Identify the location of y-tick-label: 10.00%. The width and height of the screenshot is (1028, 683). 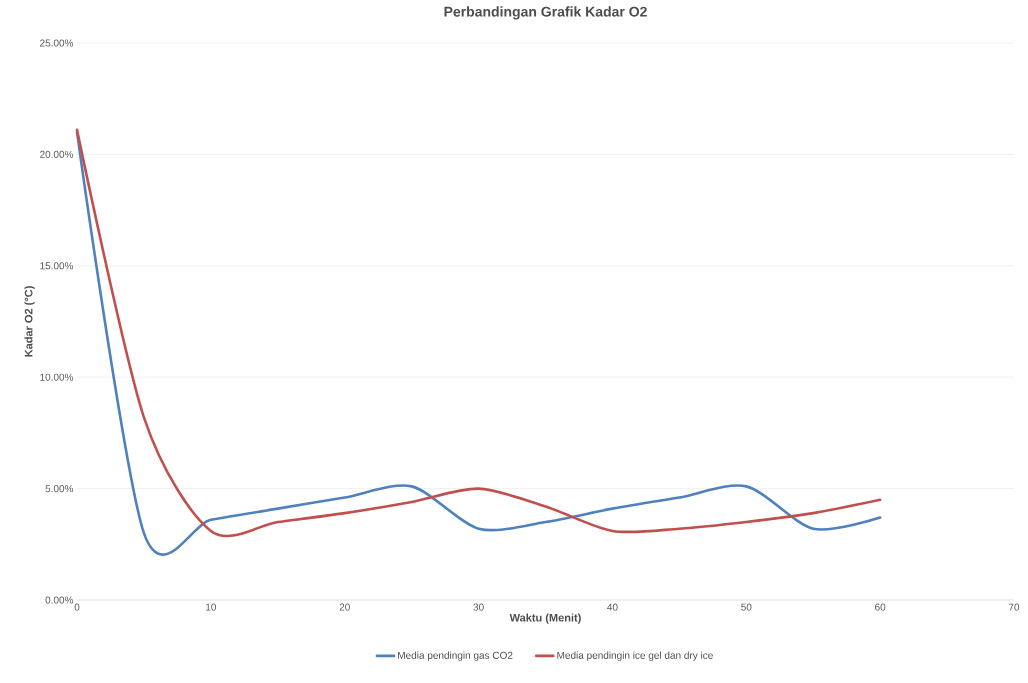
(57, 377).